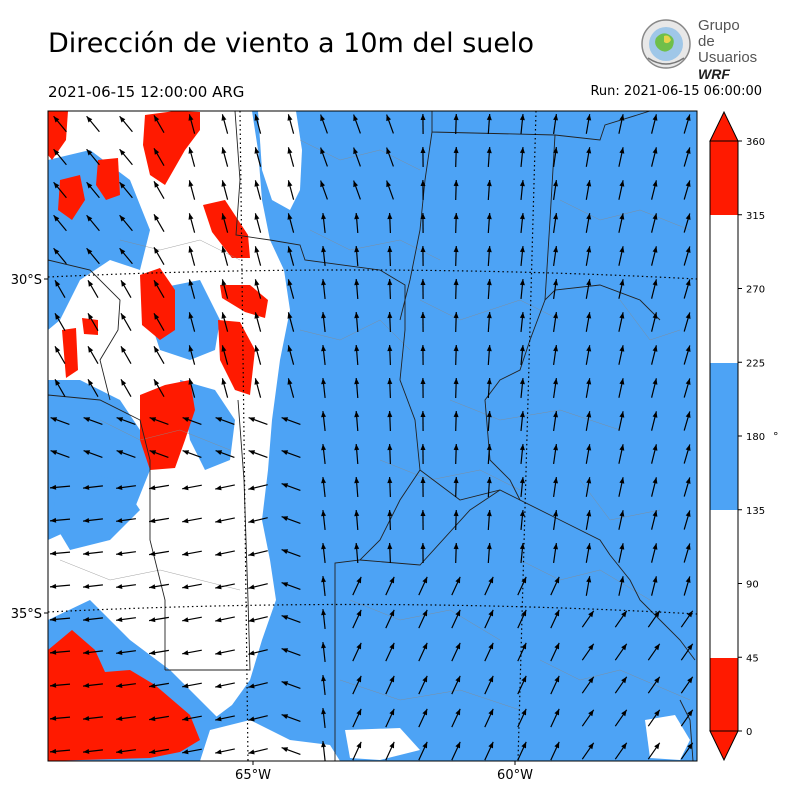 Image resolution: width=800 pixels, height=800 pixels. Describe the element at coordinates (146, 92) in the screenshot. I see `valid-time: 2021-06-15 12:00:00 ARG` at that location.